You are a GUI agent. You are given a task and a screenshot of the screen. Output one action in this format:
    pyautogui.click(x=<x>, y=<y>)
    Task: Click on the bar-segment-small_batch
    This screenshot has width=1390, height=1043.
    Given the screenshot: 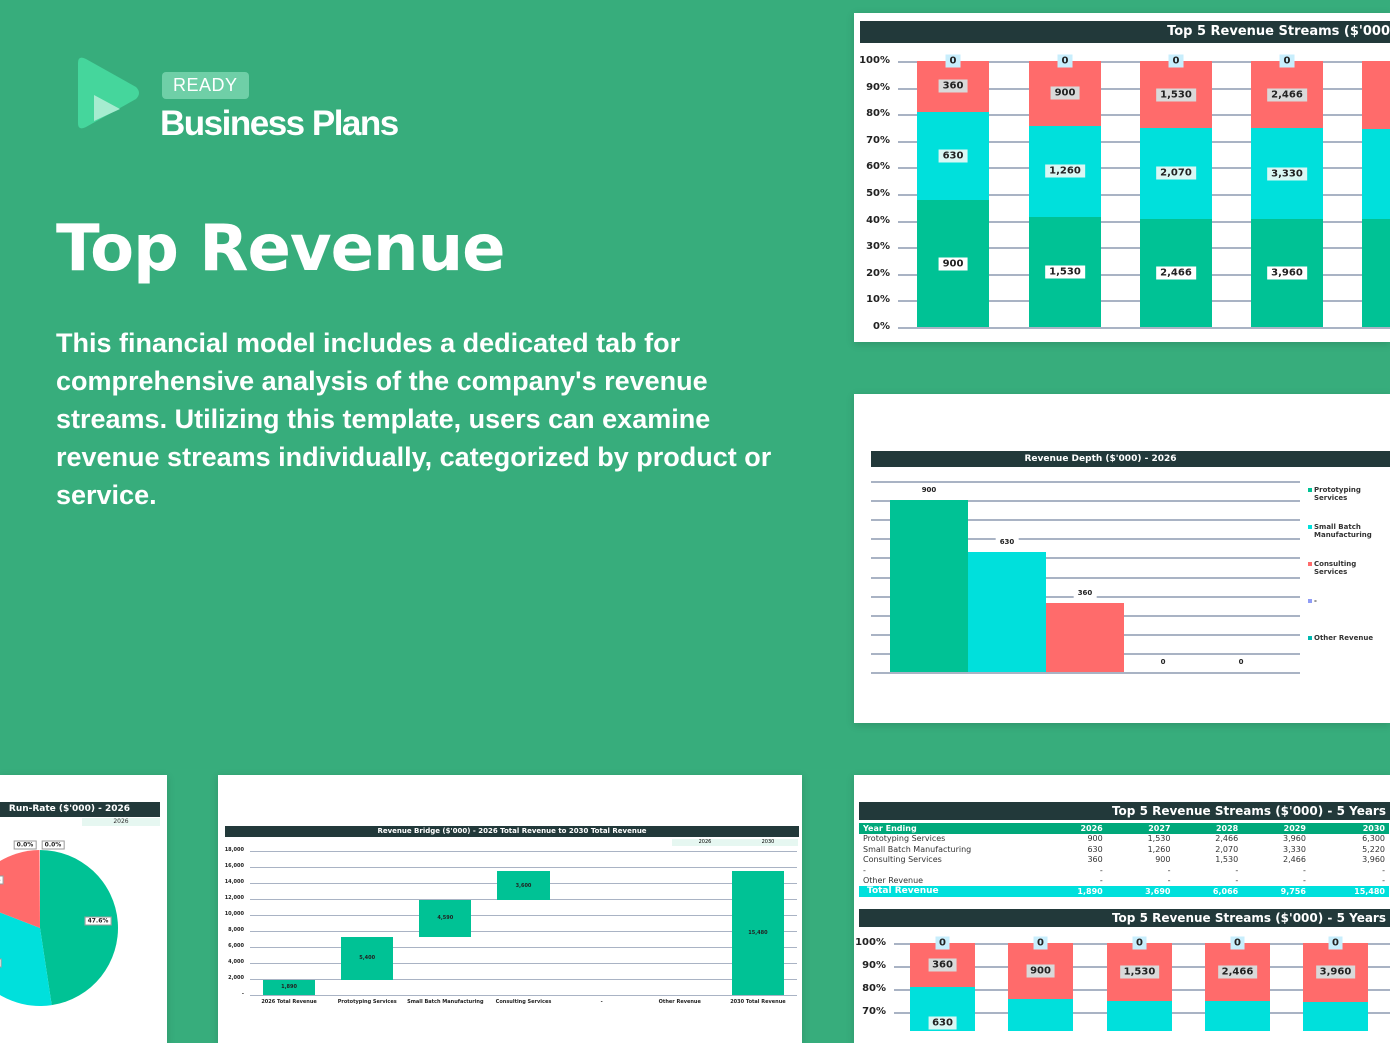 What is the action you would take?
    pyautogui.click(x=1335, y=1016)
    